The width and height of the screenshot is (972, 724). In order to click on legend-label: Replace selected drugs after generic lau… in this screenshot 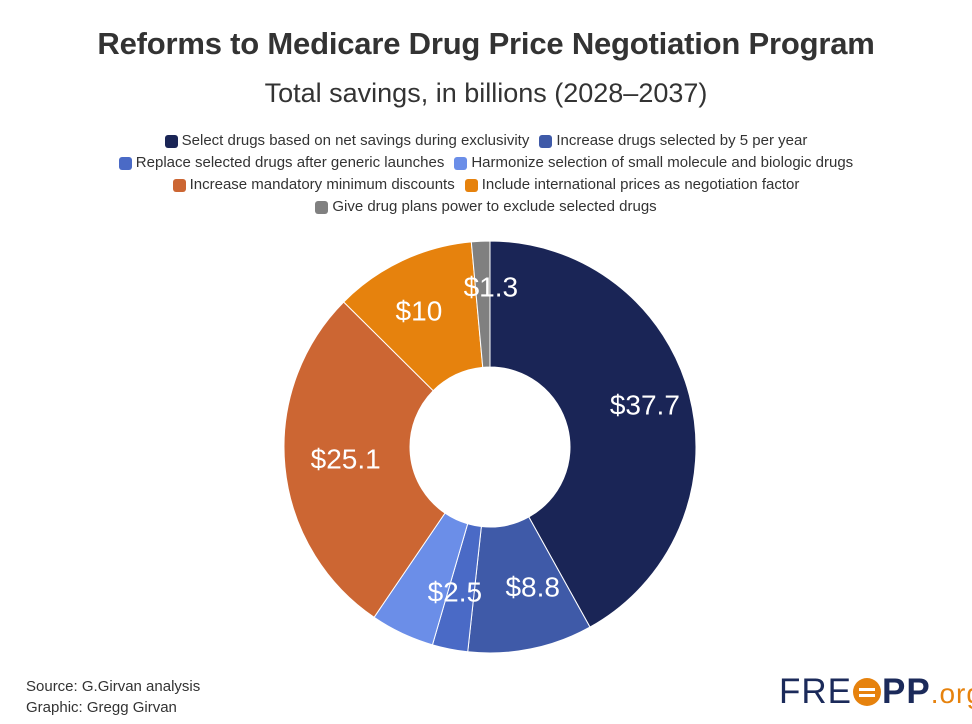, I will do `click(290, 162)`.